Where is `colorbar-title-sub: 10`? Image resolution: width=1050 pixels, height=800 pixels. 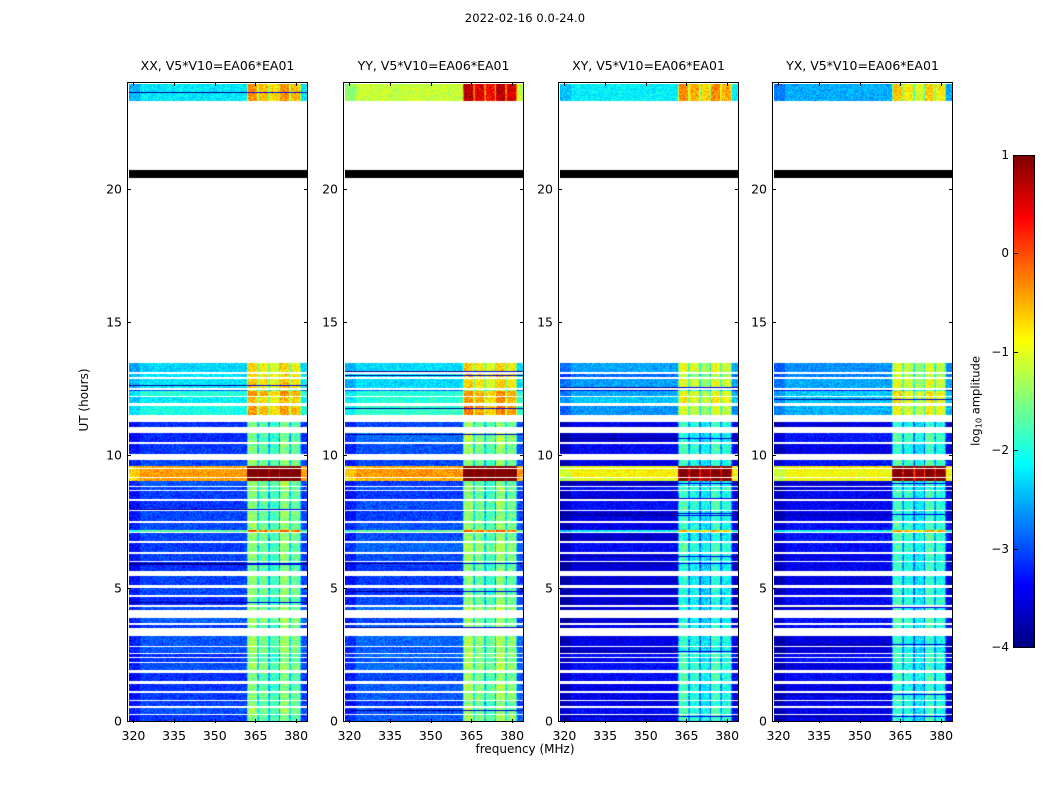 colorbar-title-sub: 10 is located at coordinates (978, 423).